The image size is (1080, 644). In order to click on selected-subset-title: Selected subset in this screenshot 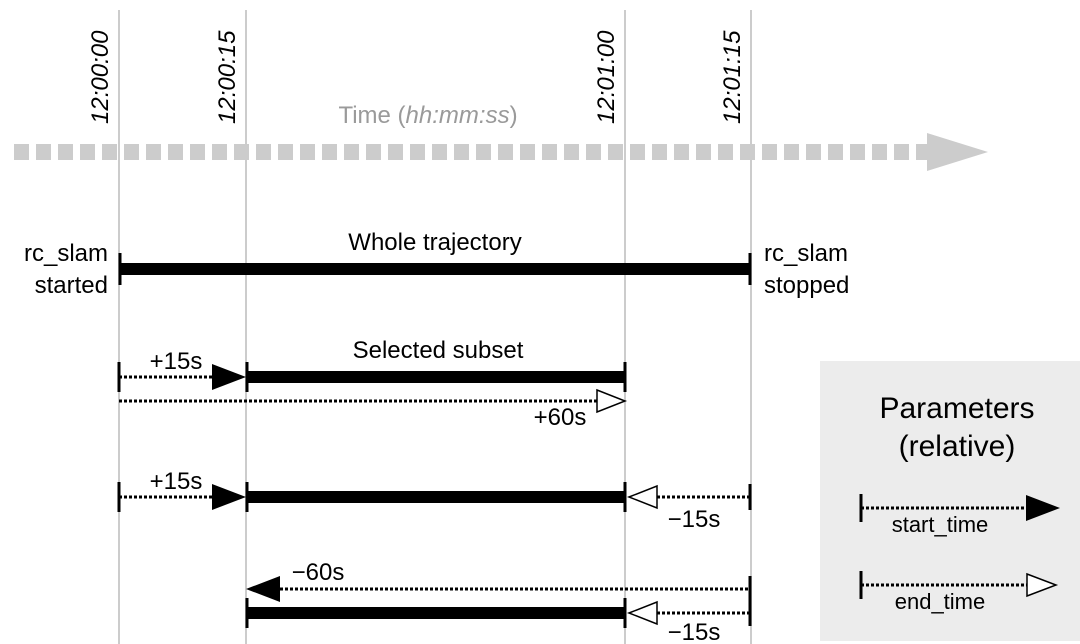, I will do `click(438, 350)`.